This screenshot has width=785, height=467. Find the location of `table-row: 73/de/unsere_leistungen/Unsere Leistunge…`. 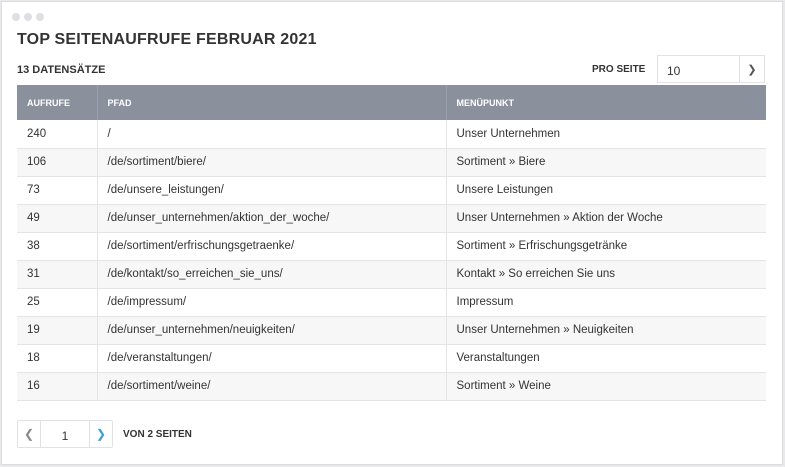

table-row: 73/de/unsere_leistungen/Unsere Leistunge… is located at coordinates (391, 190).